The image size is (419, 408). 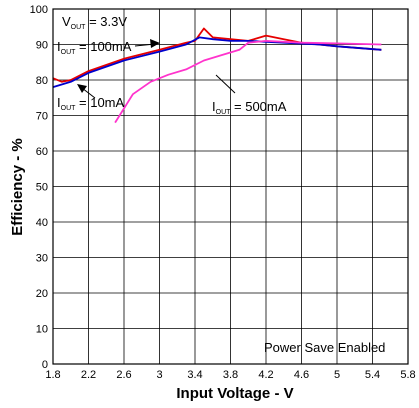 I want to click on x-tick-label: 3.8, so click(x=230, y=375).